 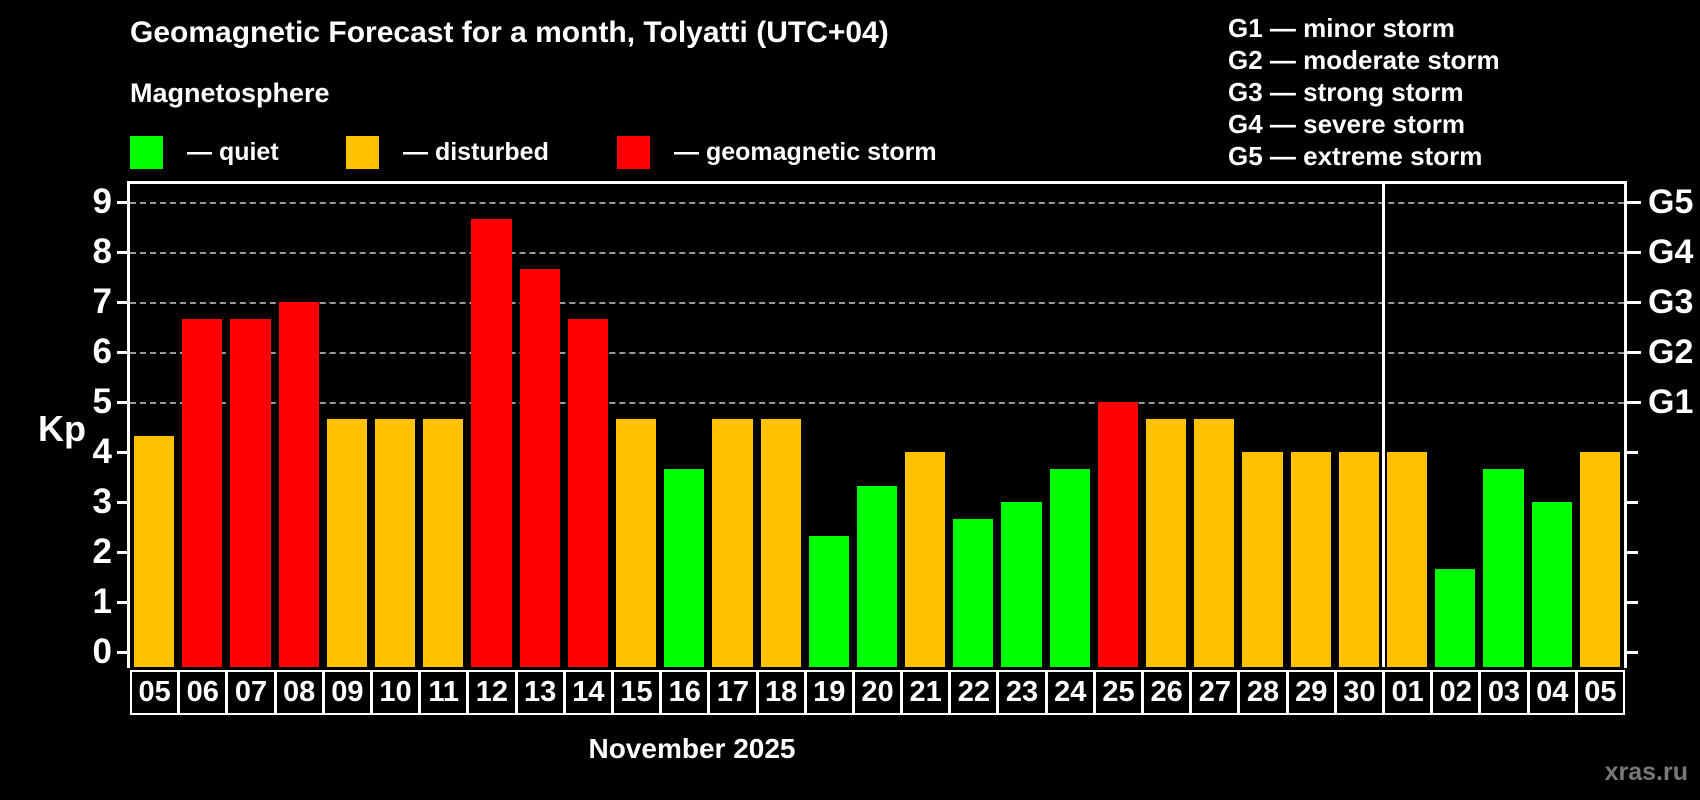 I want to click on kp-bar-day-30-nov, so click(x=1359, y=559).